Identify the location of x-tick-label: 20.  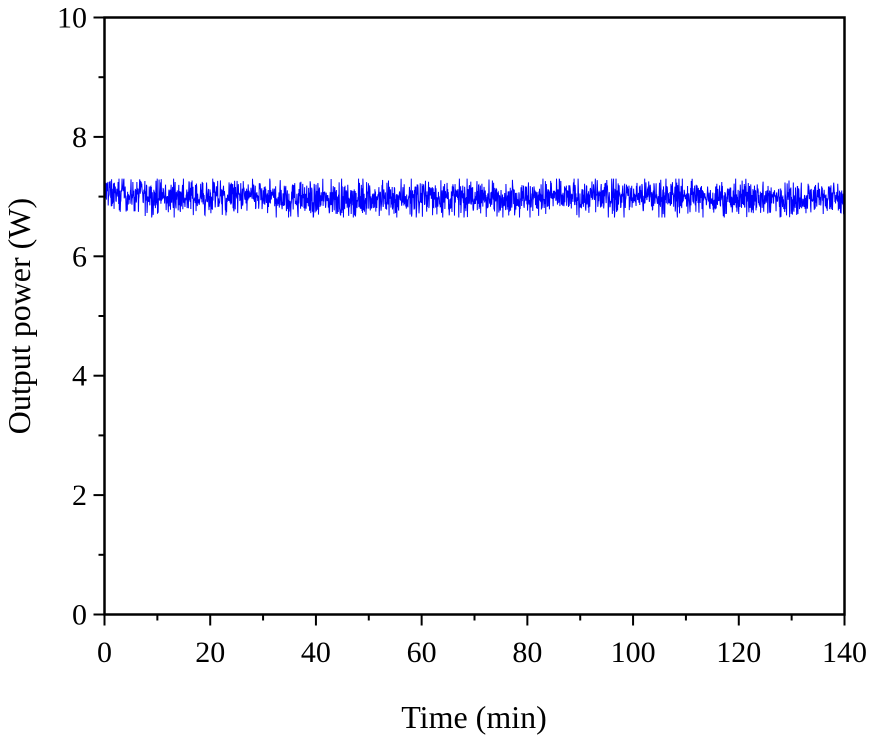
(210, 652).